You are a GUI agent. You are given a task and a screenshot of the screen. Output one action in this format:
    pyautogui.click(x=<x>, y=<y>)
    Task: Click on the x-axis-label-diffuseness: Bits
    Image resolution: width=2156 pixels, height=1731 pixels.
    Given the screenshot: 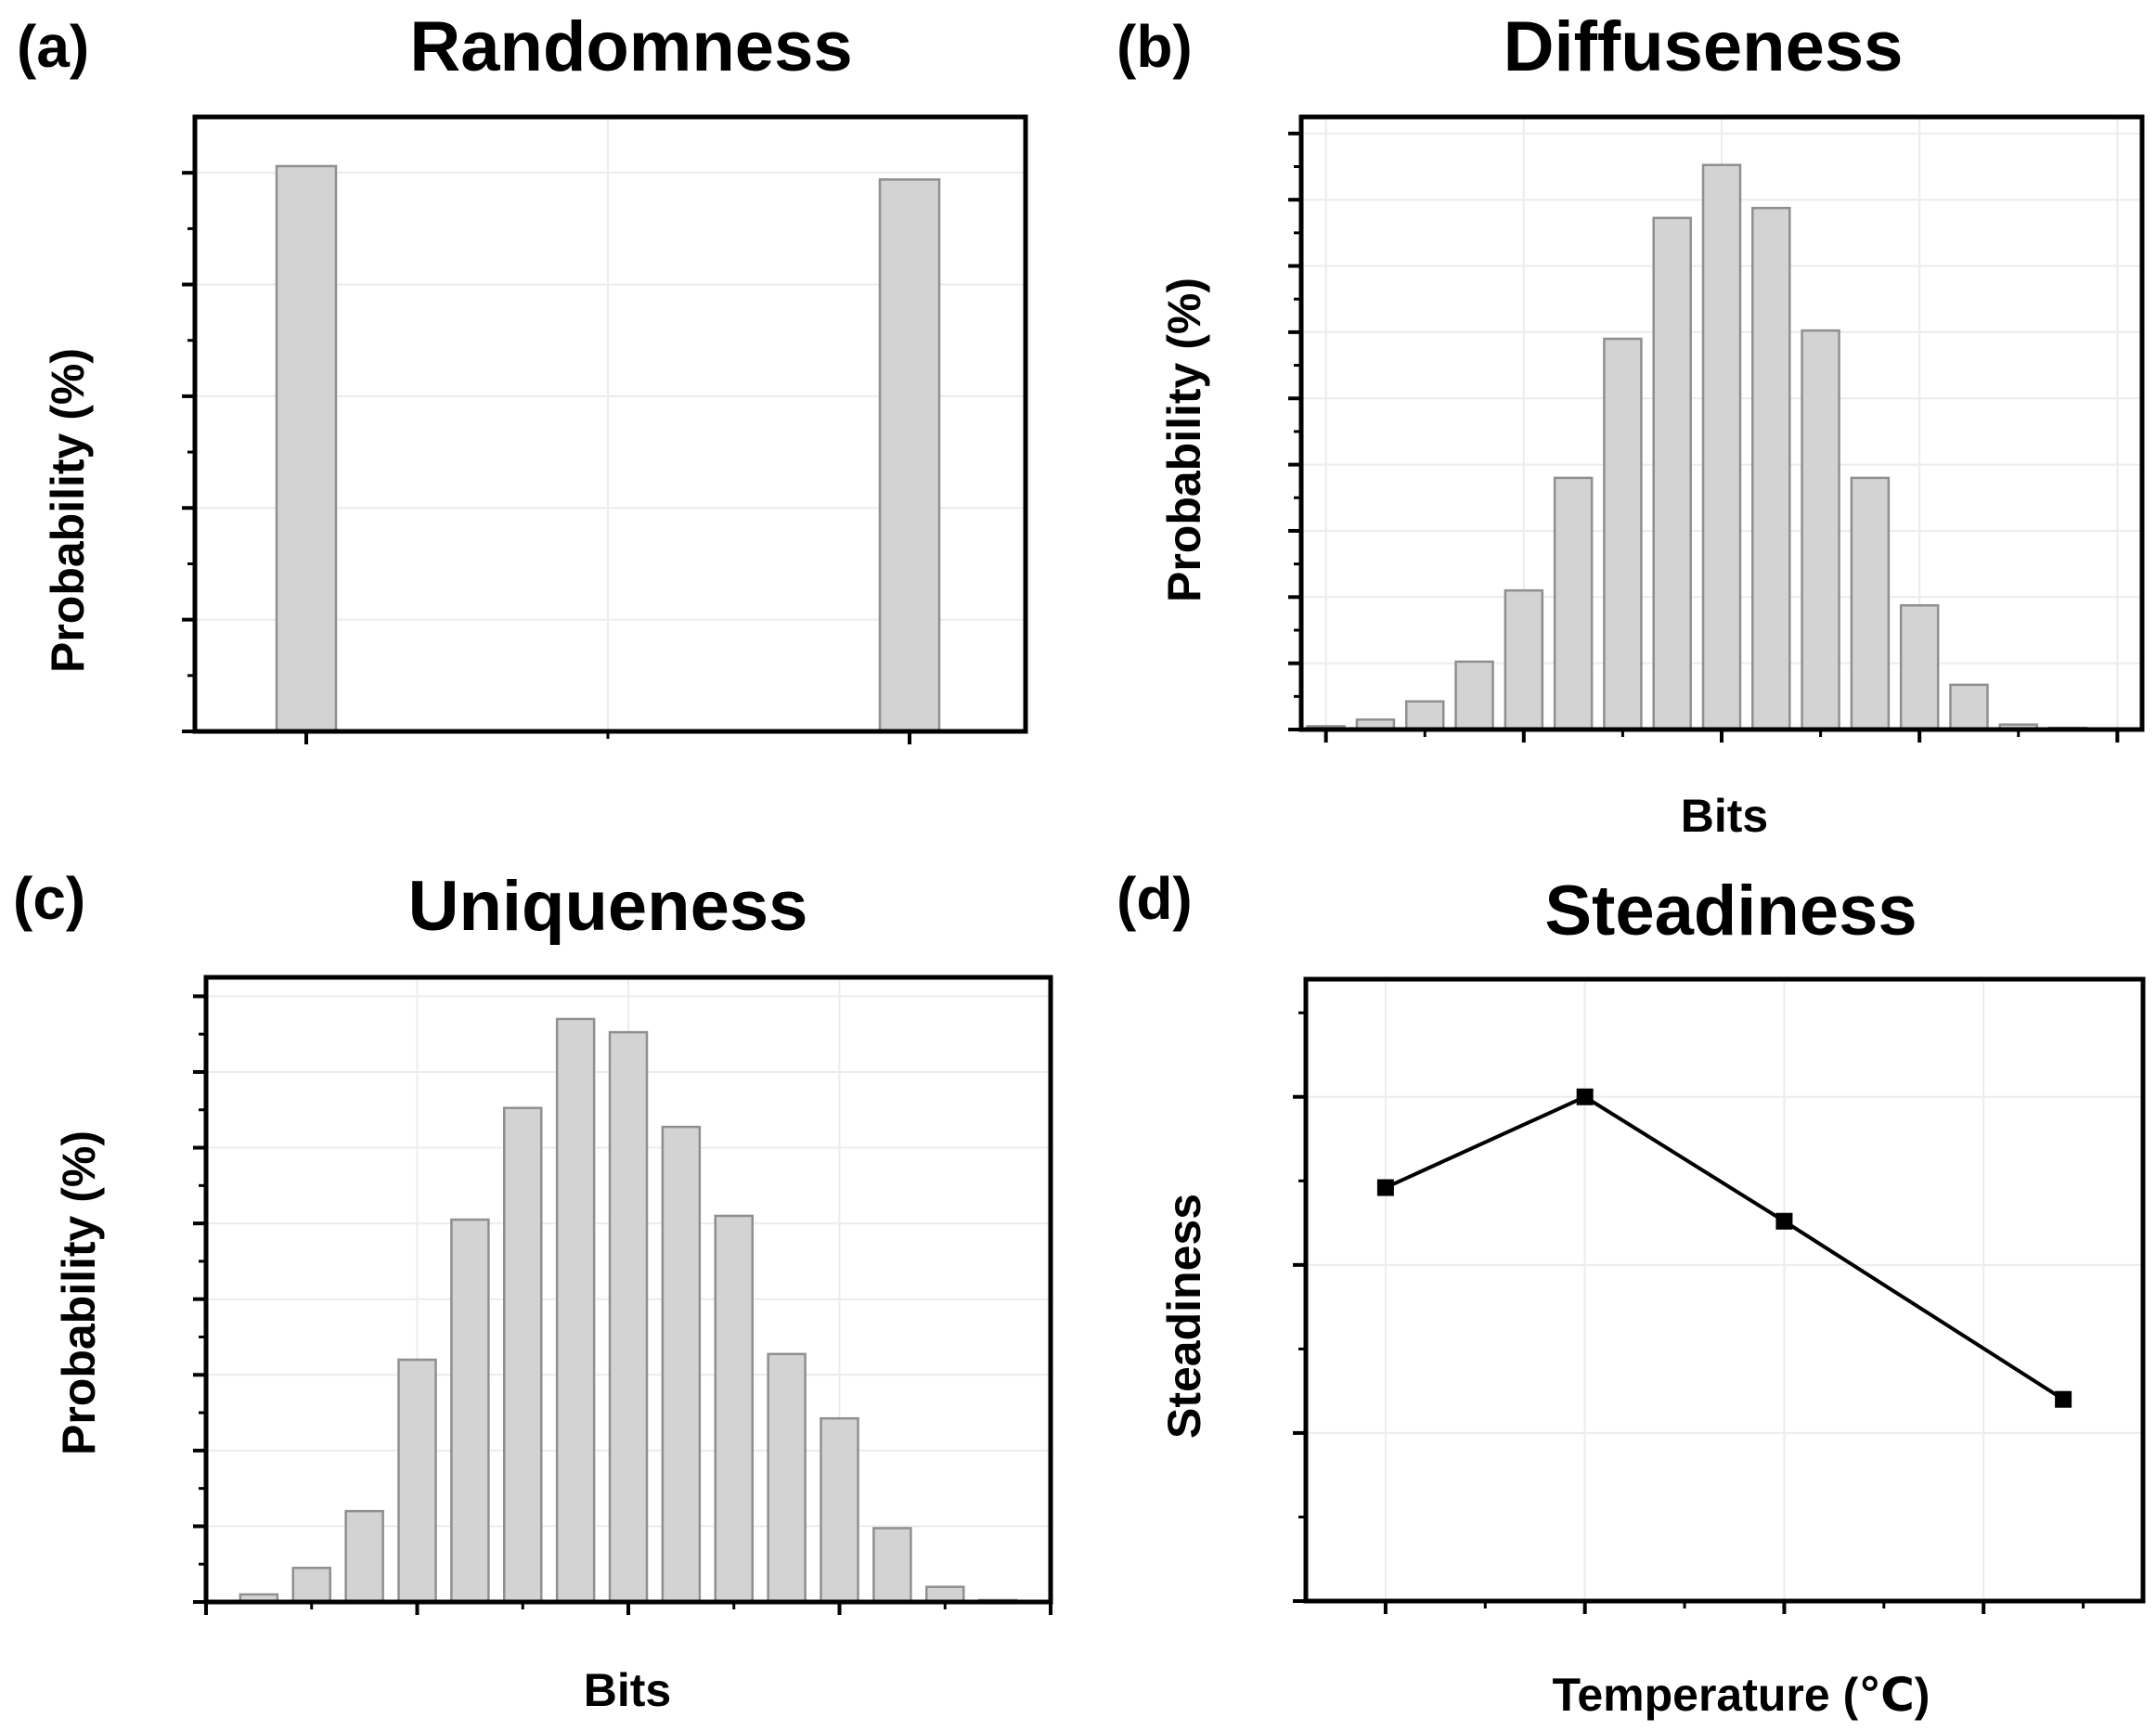 What is the action you would take?
    pyautogui.click(x=1724, y=816)
    